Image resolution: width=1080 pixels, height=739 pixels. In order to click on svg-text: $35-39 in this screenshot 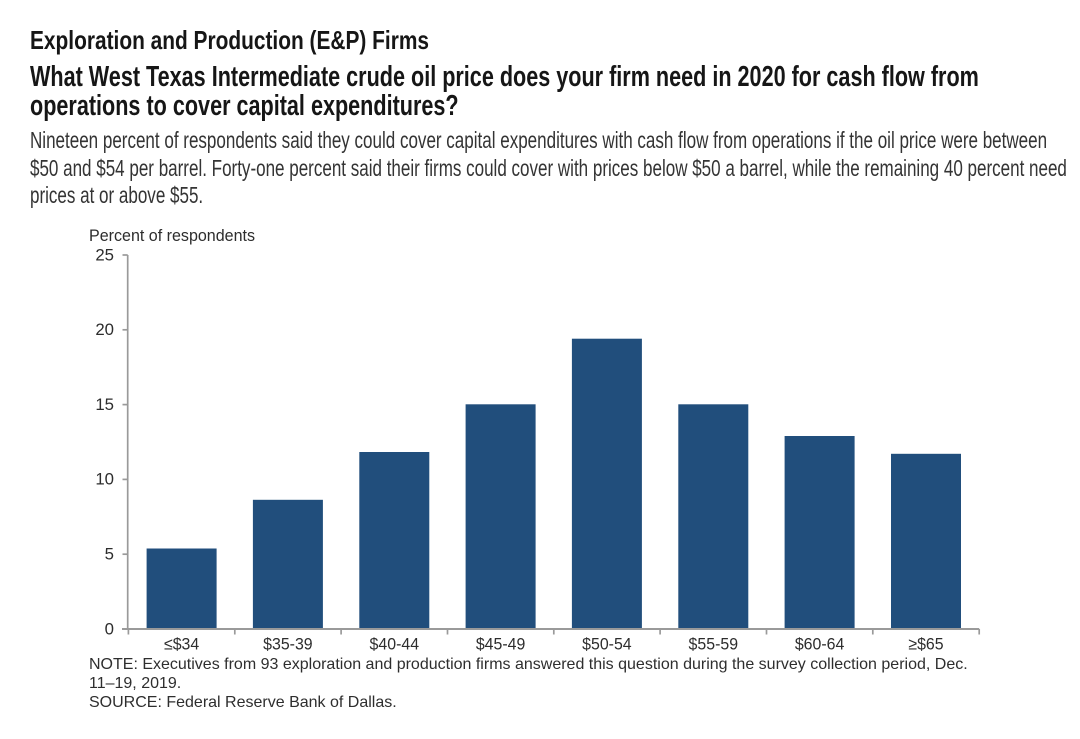, I will do `click(288, 644)`.